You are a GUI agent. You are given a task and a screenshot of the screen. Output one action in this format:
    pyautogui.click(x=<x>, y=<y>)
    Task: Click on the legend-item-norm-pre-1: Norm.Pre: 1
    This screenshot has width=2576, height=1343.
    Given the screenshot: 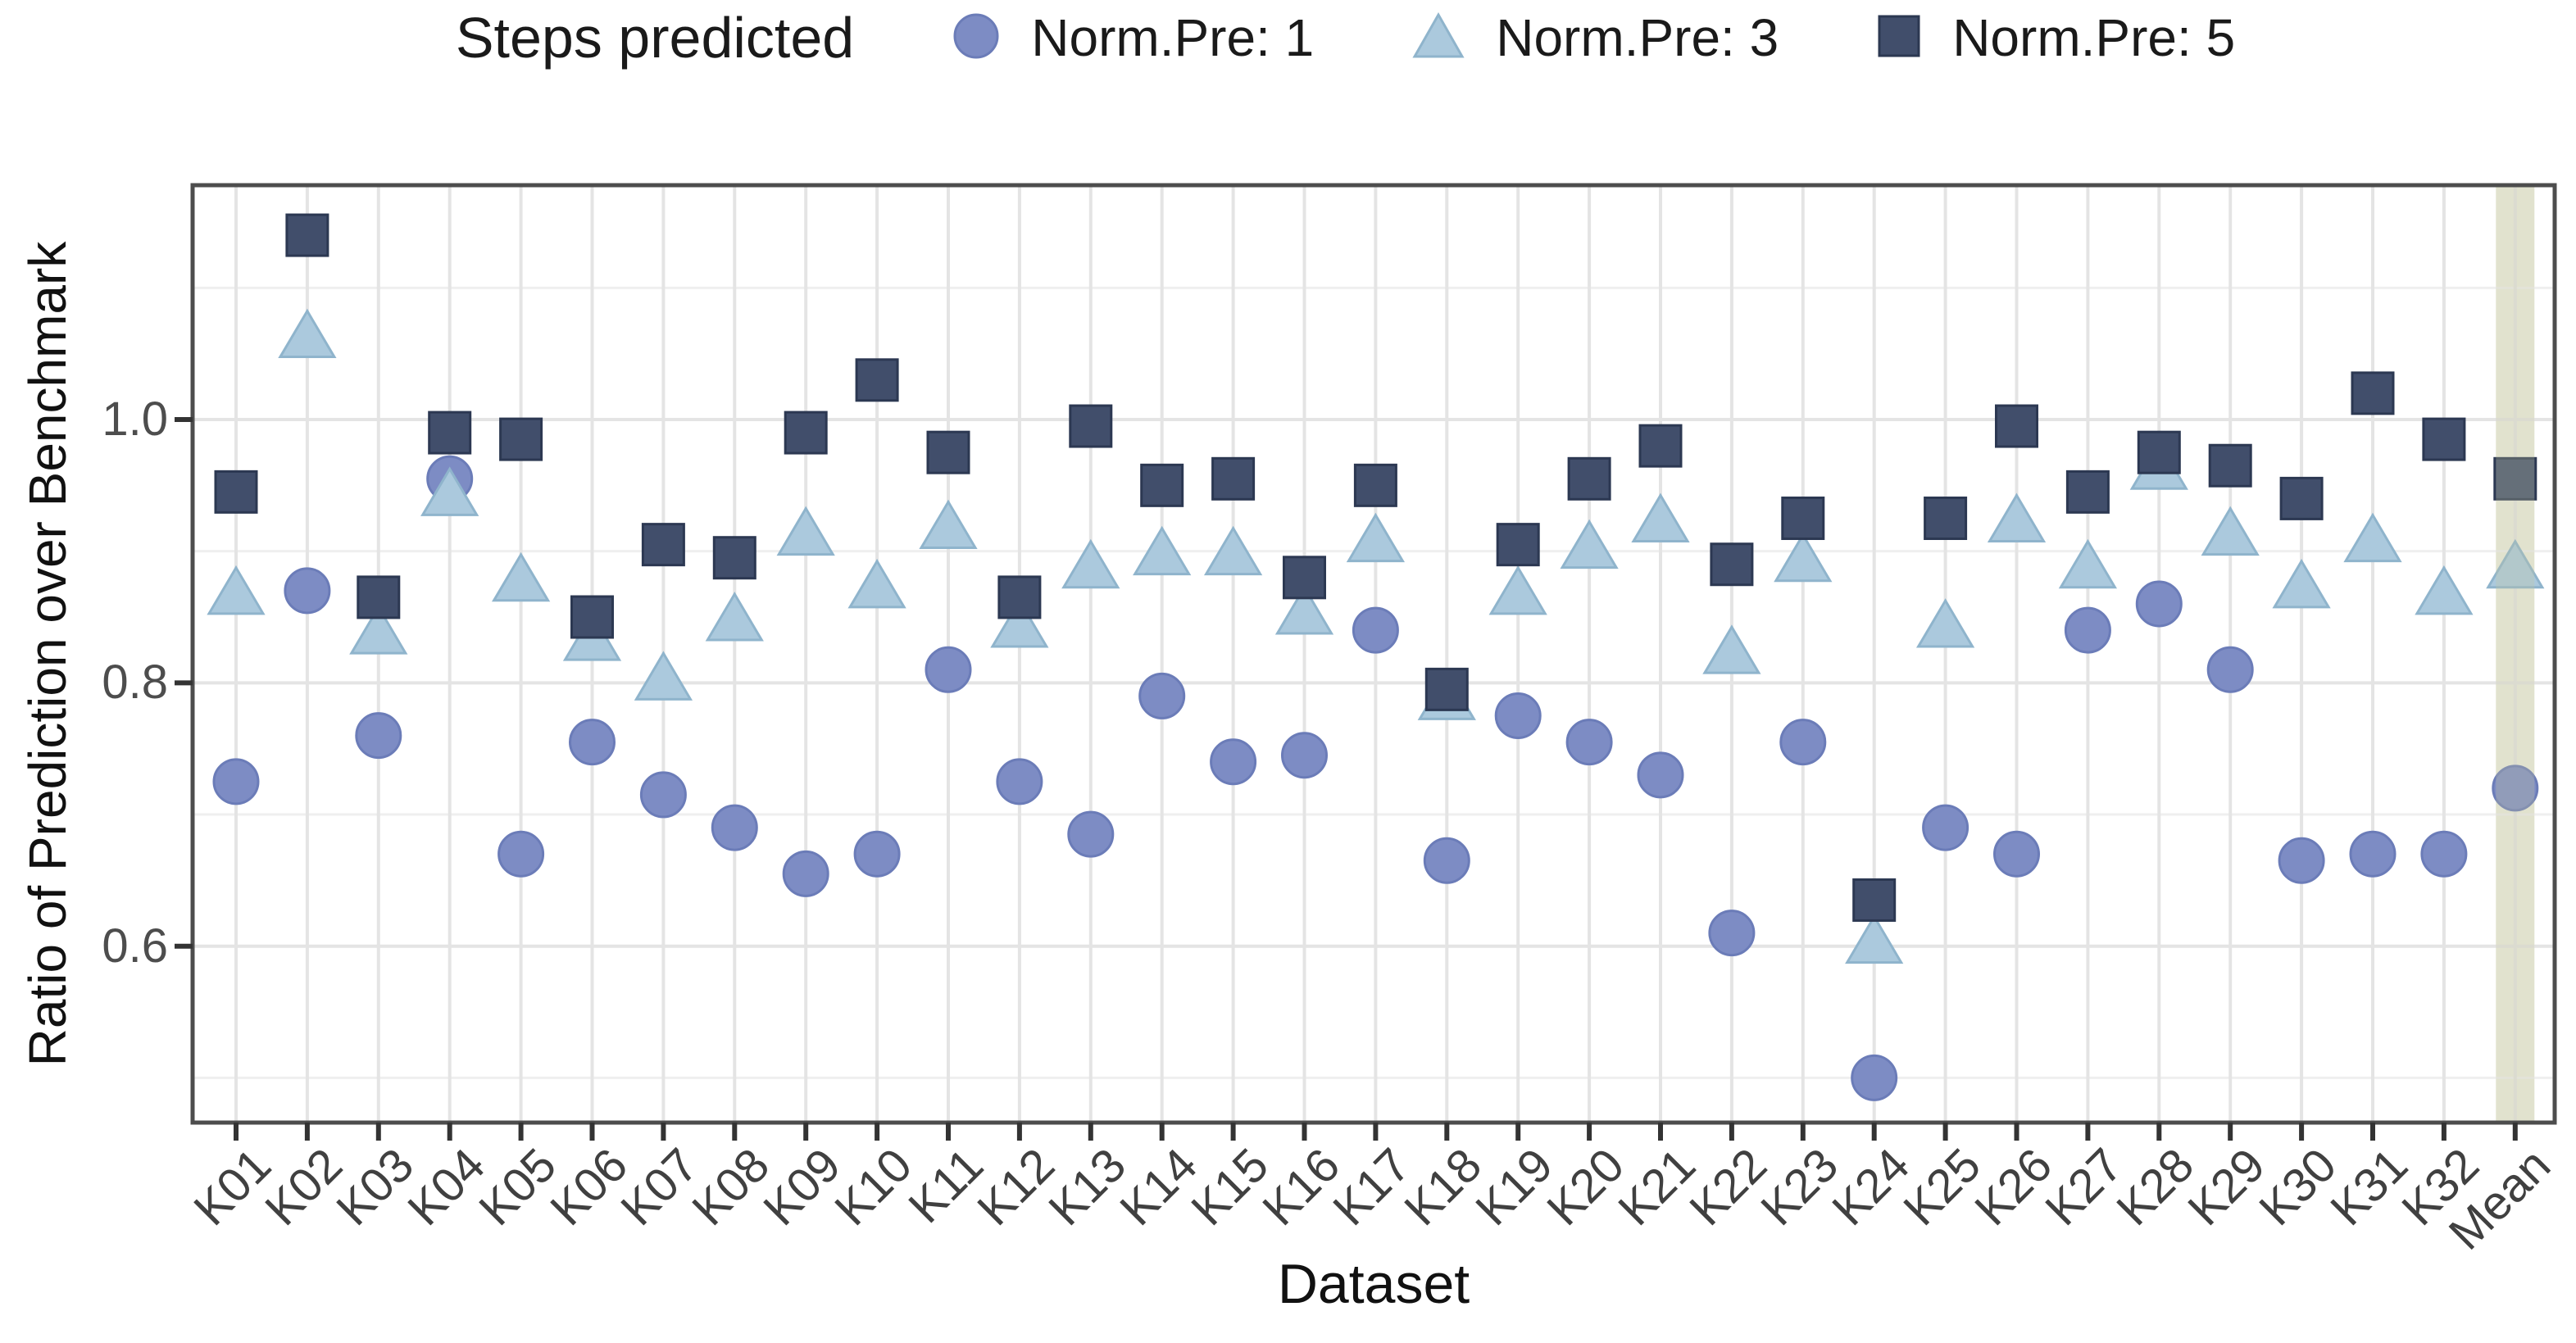 What is the action you would take?
    pyautogui.click(x=1133, y=37)
    